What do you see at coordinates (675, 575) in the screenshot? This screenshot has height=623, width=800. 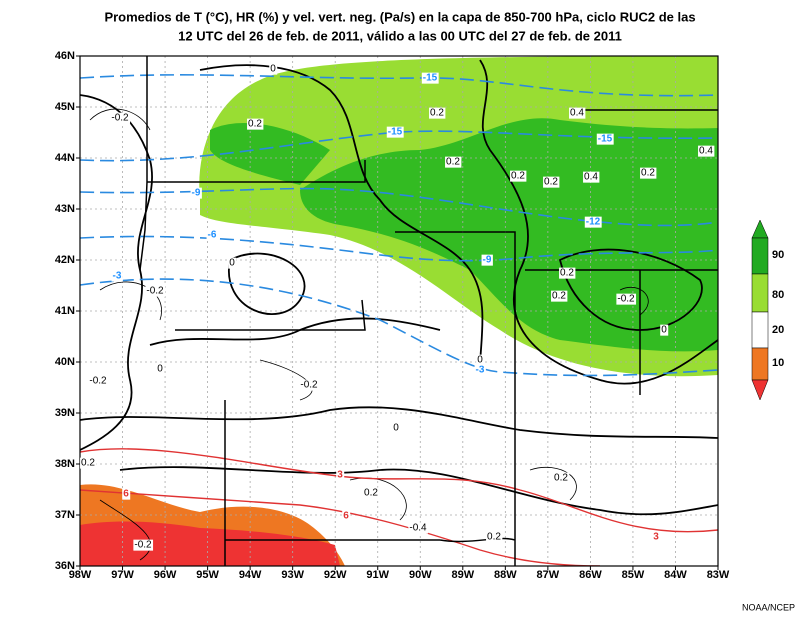 I see `x-tick-label: 84W` at bounding box center [675, 575].